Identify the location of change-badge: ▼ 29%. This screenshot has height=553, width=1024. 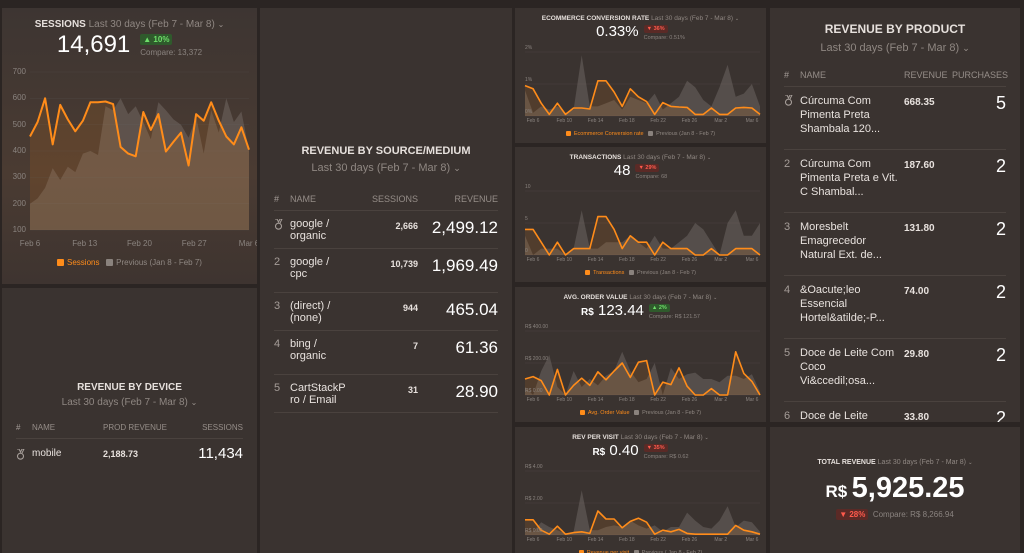
(647, 168).